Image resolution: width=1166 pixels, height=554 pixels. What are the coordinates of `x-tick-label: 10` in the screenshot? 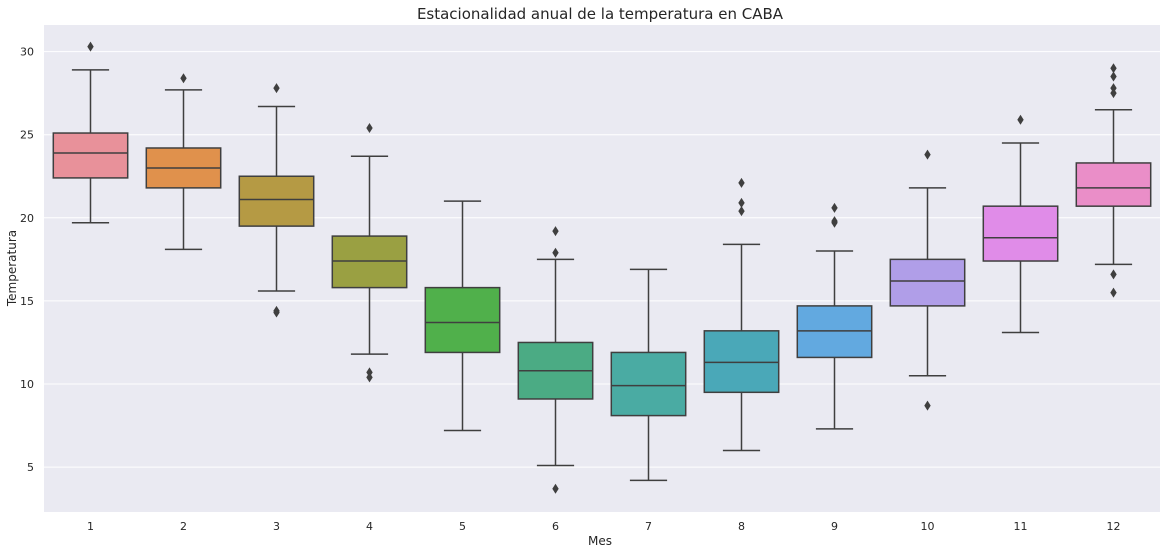 It's located at (928, 526).